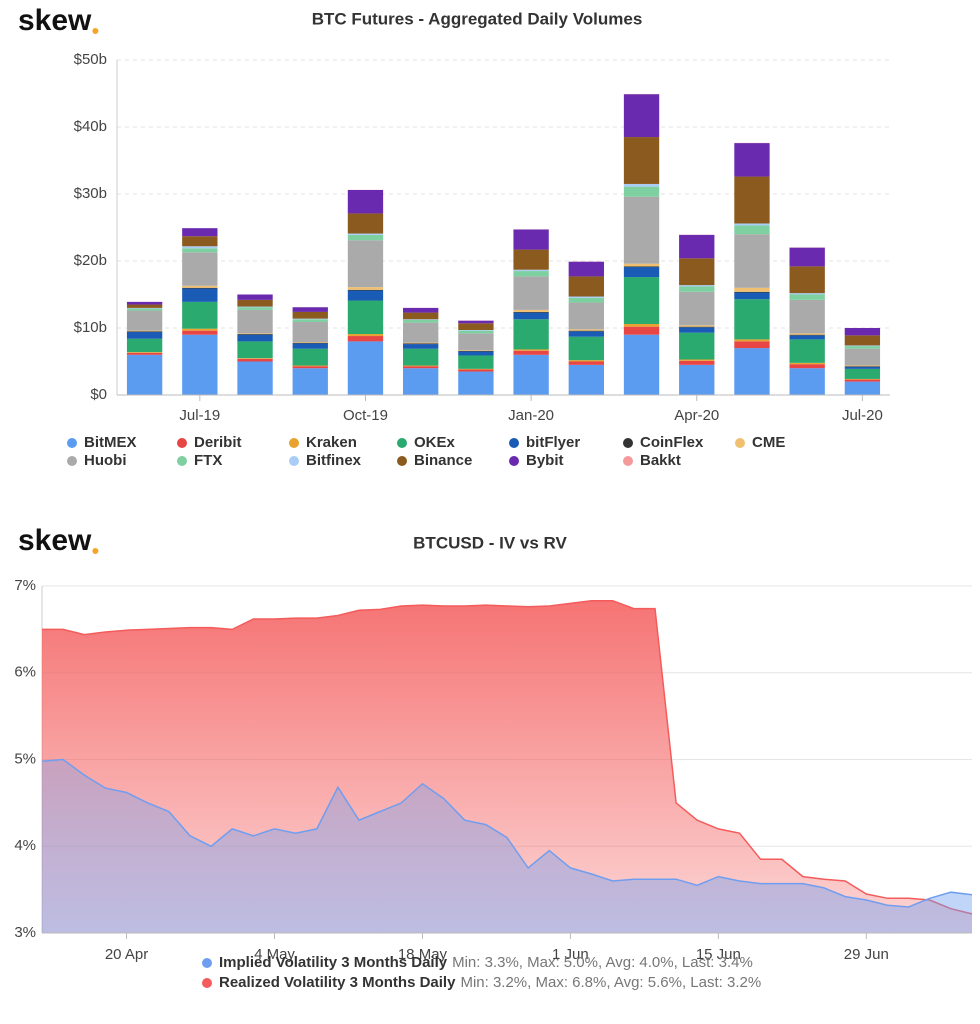 This screenshot has height=1024, width=980. What do you see at coordinates (110, 442) in the screenshot?
I see `legend-label: BitMEX` at bounding box center [110, 442].